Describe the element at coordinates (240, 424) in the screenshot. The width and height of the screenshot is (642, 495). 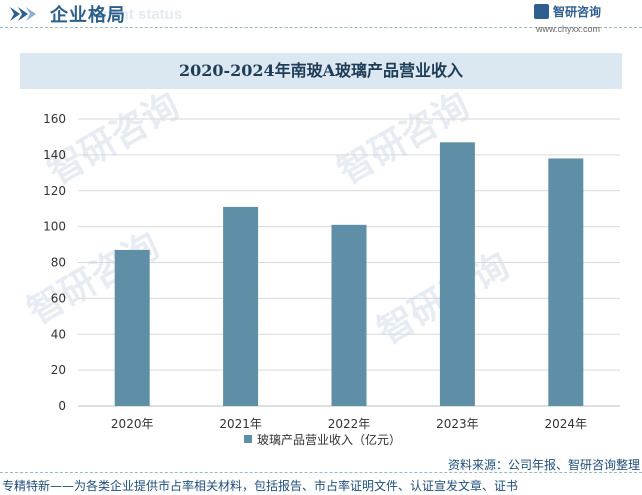
I see `x-tick-label: 2021年` at that location.